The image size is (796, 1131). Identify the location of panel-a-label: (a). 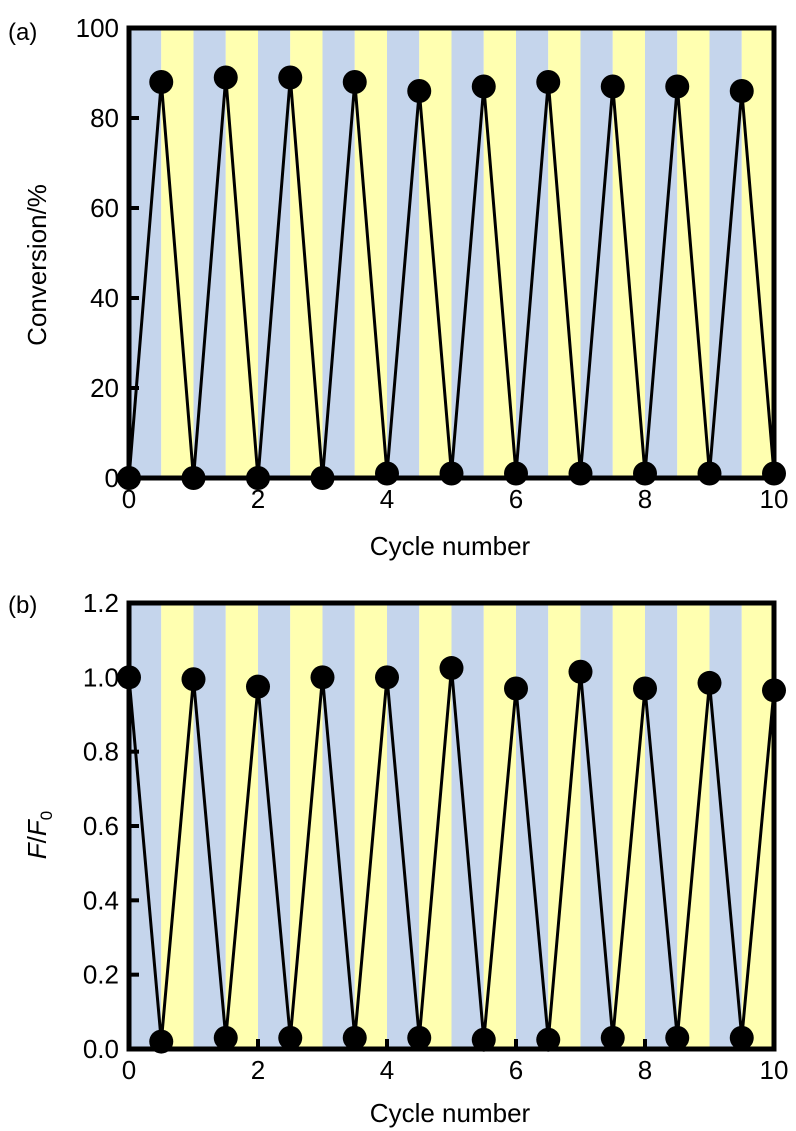
(22, 32).